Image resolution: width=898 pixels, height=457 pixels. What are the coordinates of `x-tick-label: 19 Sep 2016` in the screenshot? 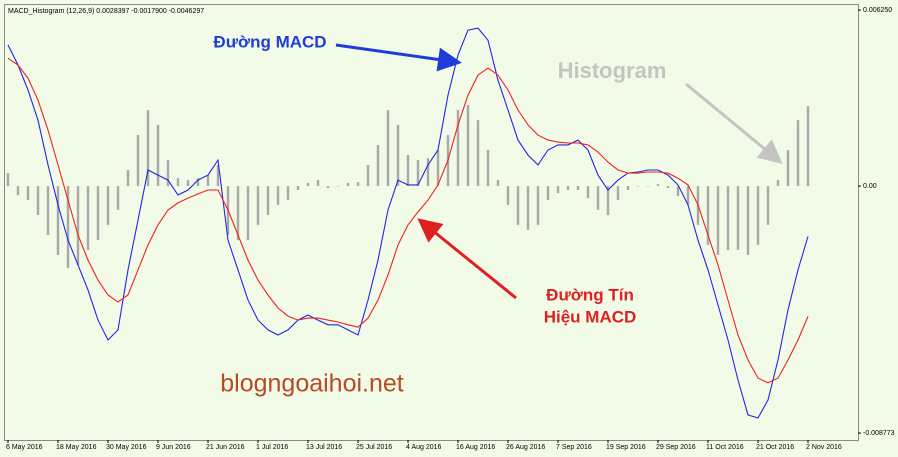 It's located at (626, 447).